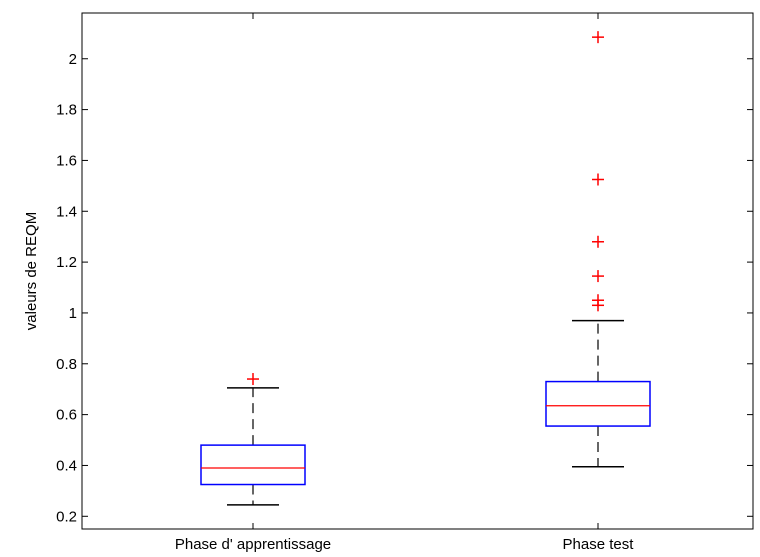  What do you see at coordinates (66, 415) in the screenshot?
I see `y-tick-label: 0.6` at bounding box center [66, 415].